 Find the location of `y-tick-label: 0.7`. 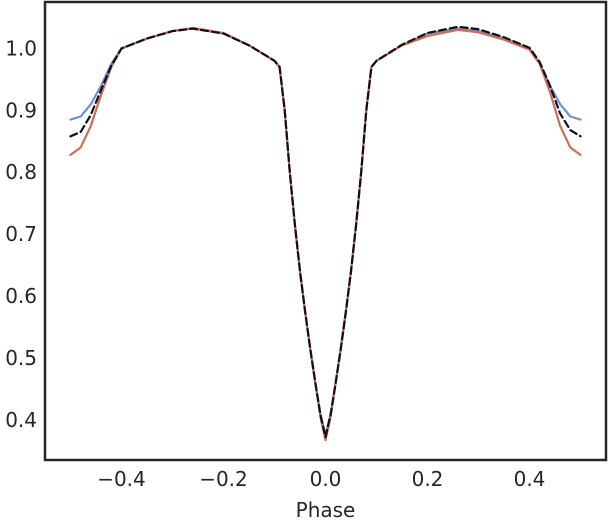

y-tick-label: 0.7 is located at coordinates (21, 234).